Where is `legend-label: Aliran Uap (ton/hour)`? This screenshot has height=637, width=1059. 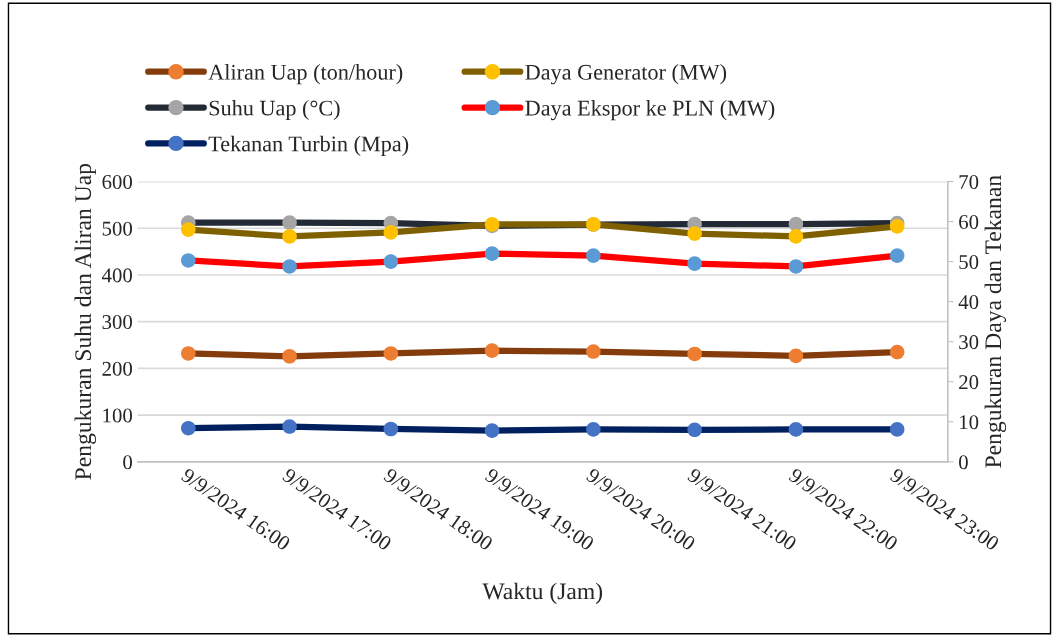
legend-label: Aliran Uap (ton/hour) is located at coordinates (305, 74).